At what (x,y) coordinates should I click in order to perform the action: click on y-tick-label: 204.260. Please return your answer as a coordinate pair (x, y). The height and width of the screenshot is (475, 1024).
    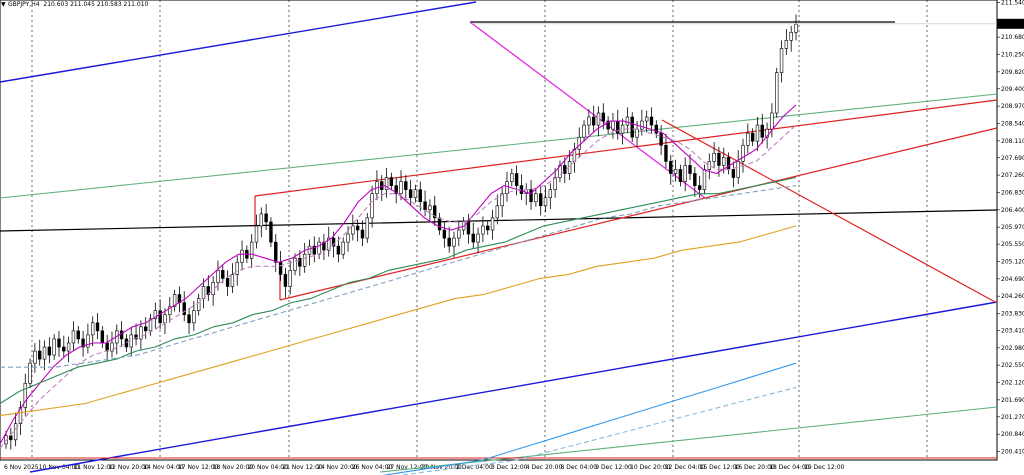
    Looking at the image, I should click on (1012, 296).